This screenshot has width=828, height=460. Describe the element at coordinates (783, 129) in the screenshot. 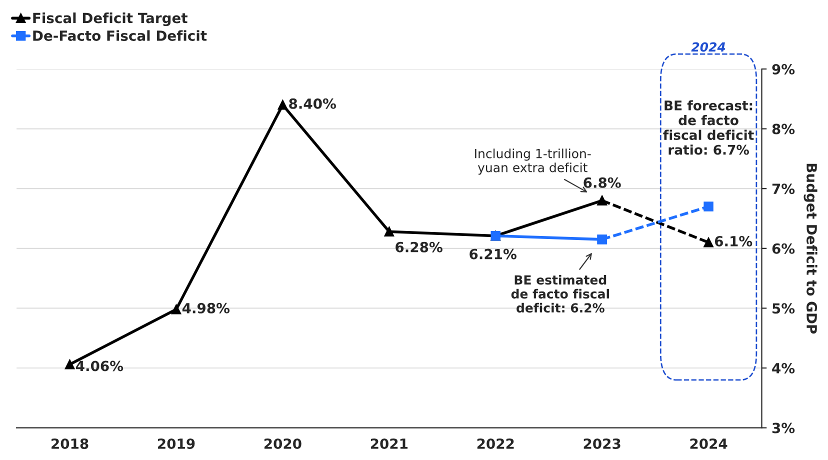

I see `y-tick-label: 8%` at that location.